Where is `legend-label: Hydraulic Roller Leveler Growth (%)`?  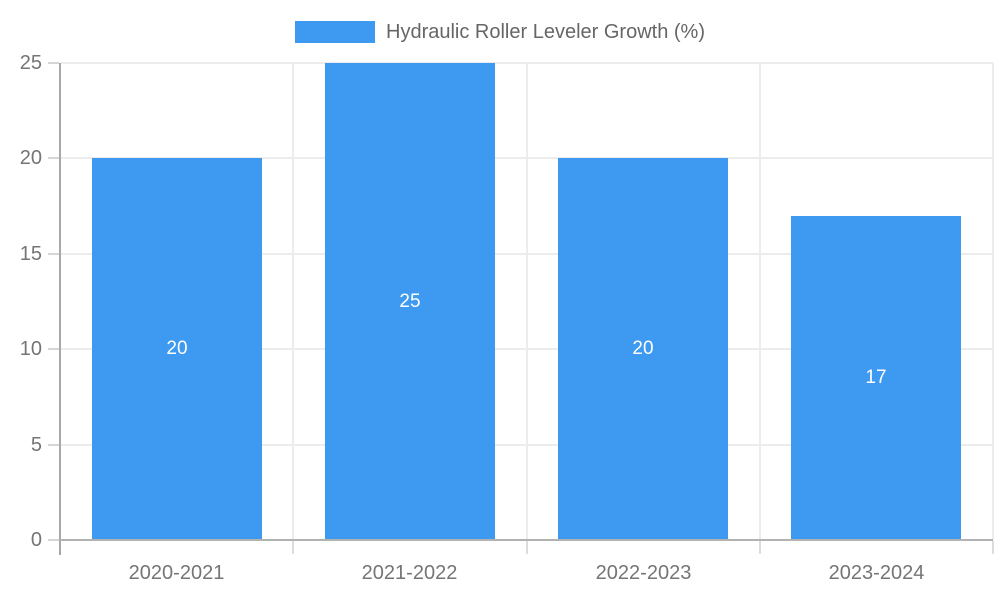
legend-label: Hydraulic Roller Leveler Growth (%) is located at coordinates (545, 32).